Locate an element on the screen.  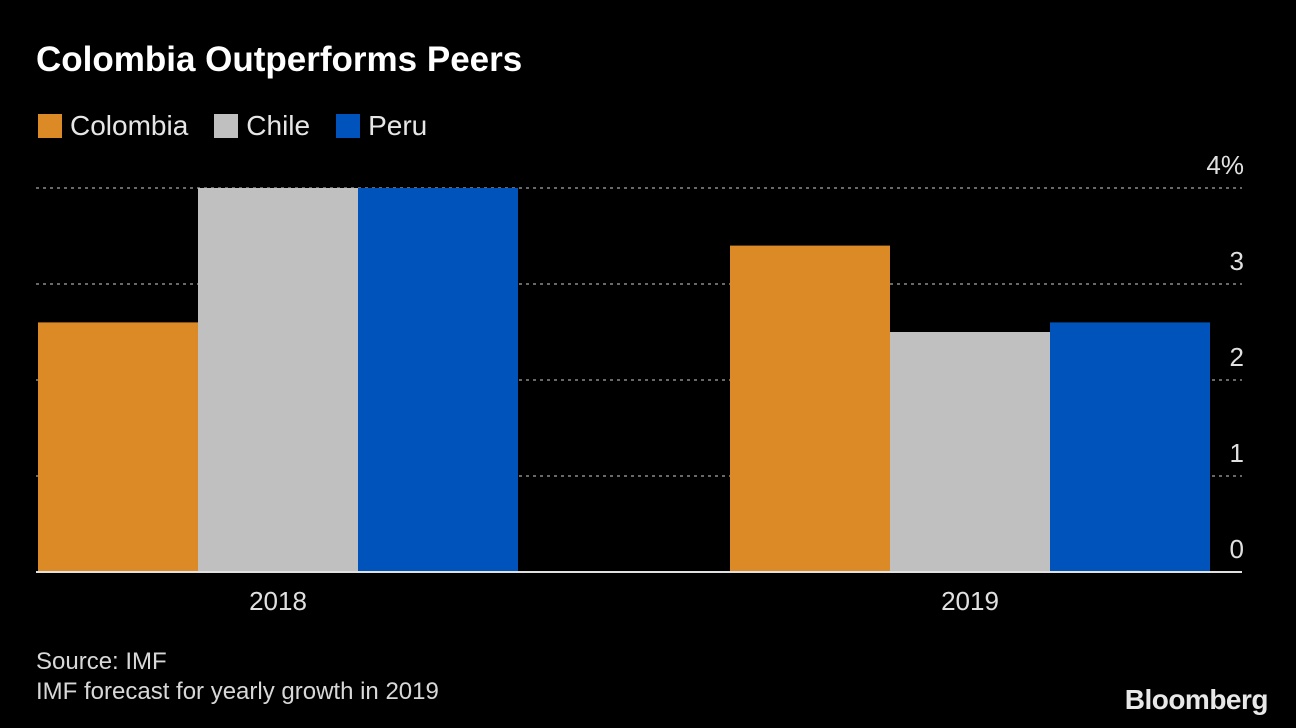
legend-swatch-colombia is located at coordinates (50, 126).